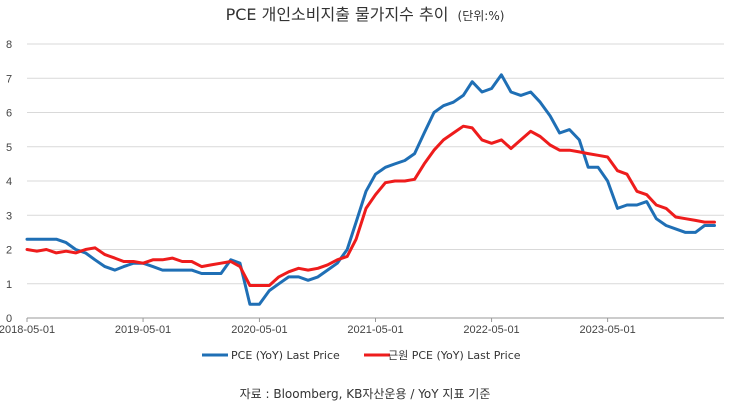 This screenshot has height=409, width=730. Describe the element at coordinates (285, 355) in the screenshot. I see `legend-label-pce: PCE (YoY) Last Price` at that location.